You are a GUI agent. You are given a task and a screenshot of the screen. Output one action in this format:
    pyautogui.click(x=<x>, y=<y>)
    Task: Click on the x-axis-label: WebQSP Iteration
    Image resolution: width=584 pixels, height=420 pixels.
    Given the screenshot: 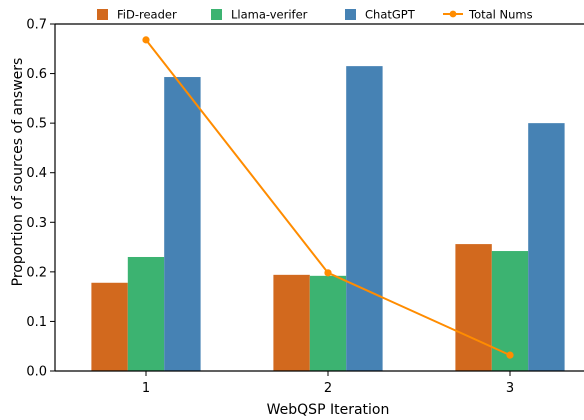 What is the action you would take?
    pyautogui.click(x=328, y=410)
    